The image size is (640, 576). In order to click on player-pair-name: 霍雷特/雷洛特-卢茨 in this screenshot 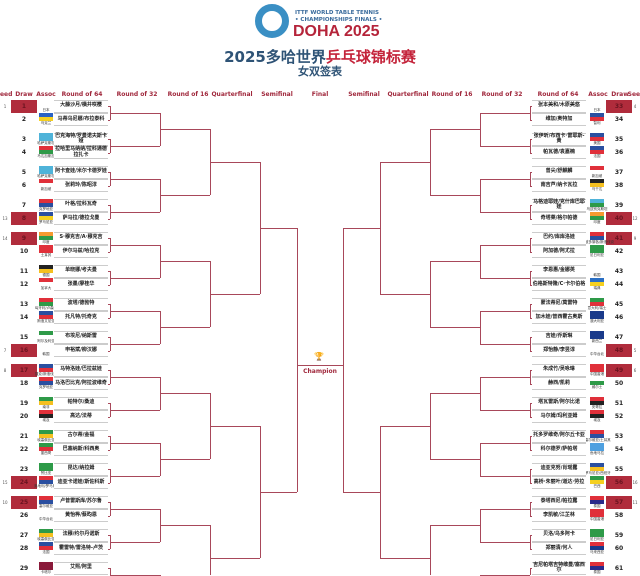, I will do `click(81, 548)`.